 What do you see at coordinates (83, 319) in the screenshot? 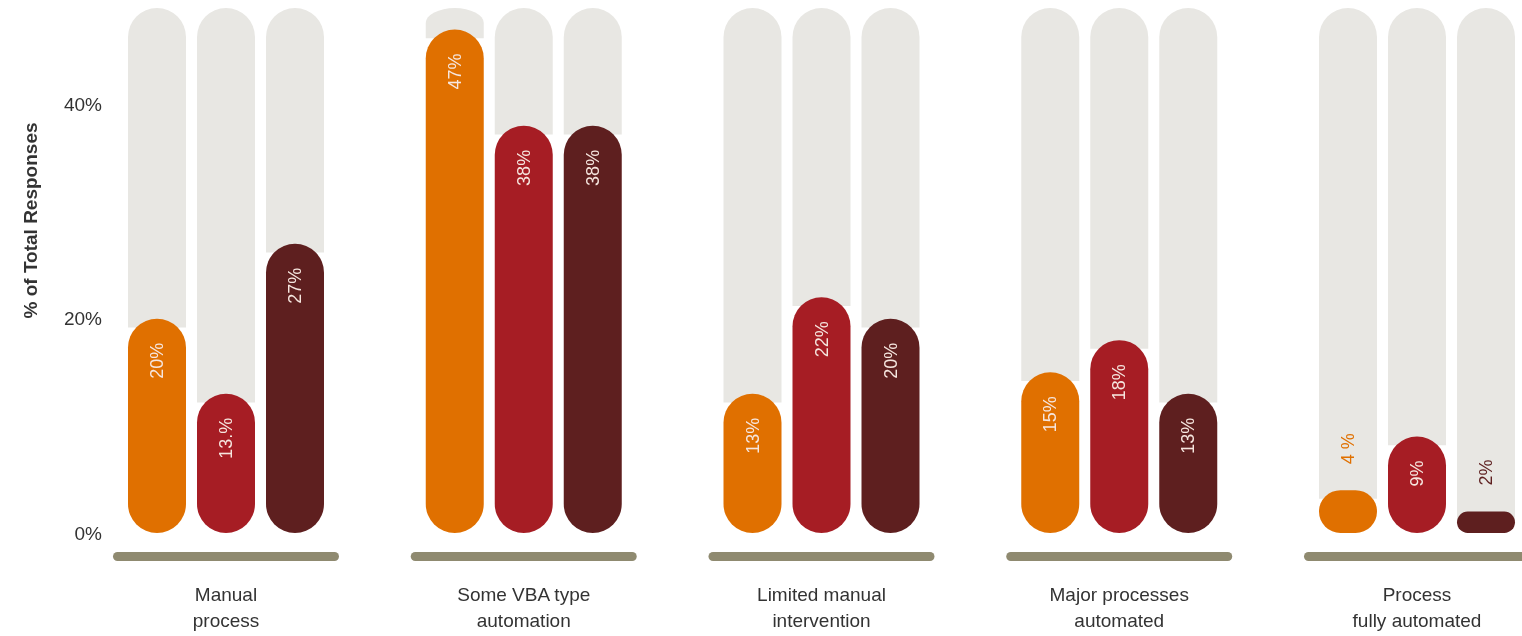
I see `y-tick-label: 20%` at bounding box center [83, 319].